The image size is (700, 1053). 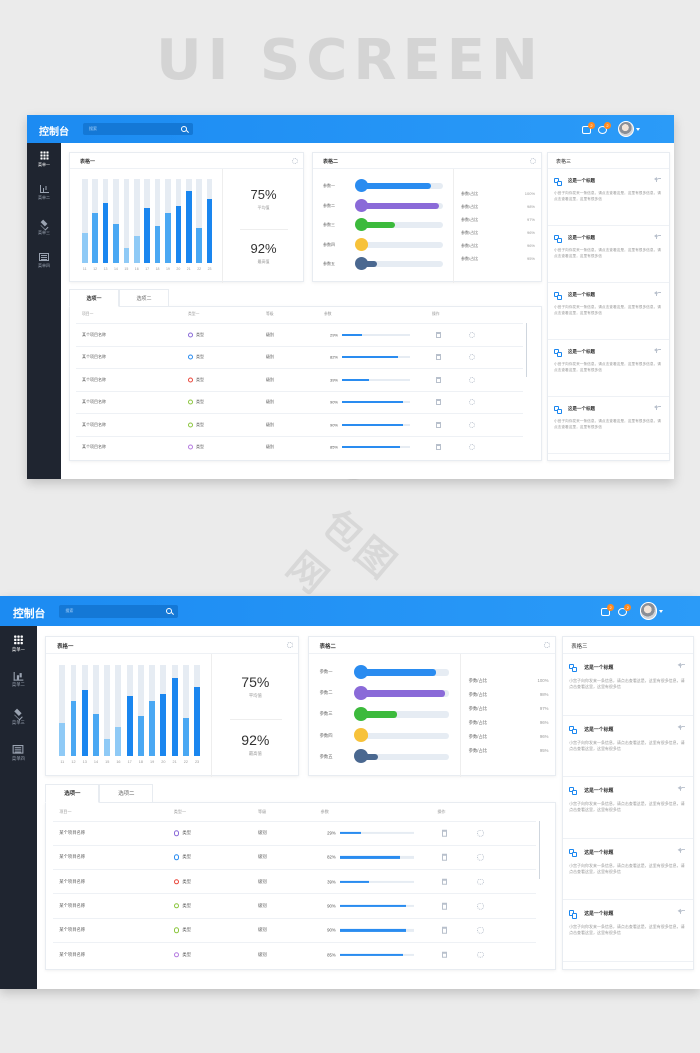 What do you see at coordinates (119, 611) in the screenshot?
I see `search-input: 搜索` at bounding box center [119, 611].